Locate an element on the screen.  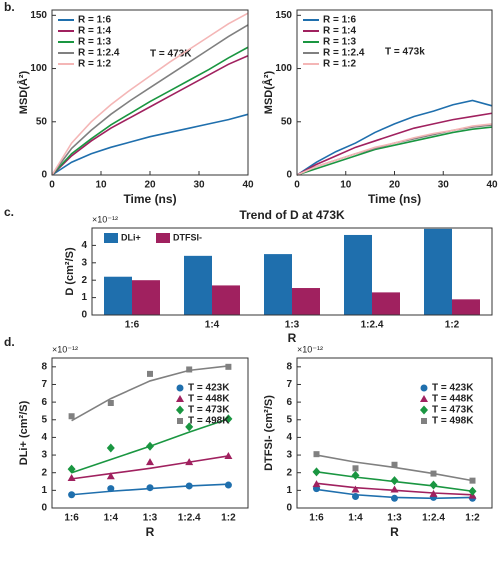
legend-label: DTFSI- is located at coordinates (187, 237).